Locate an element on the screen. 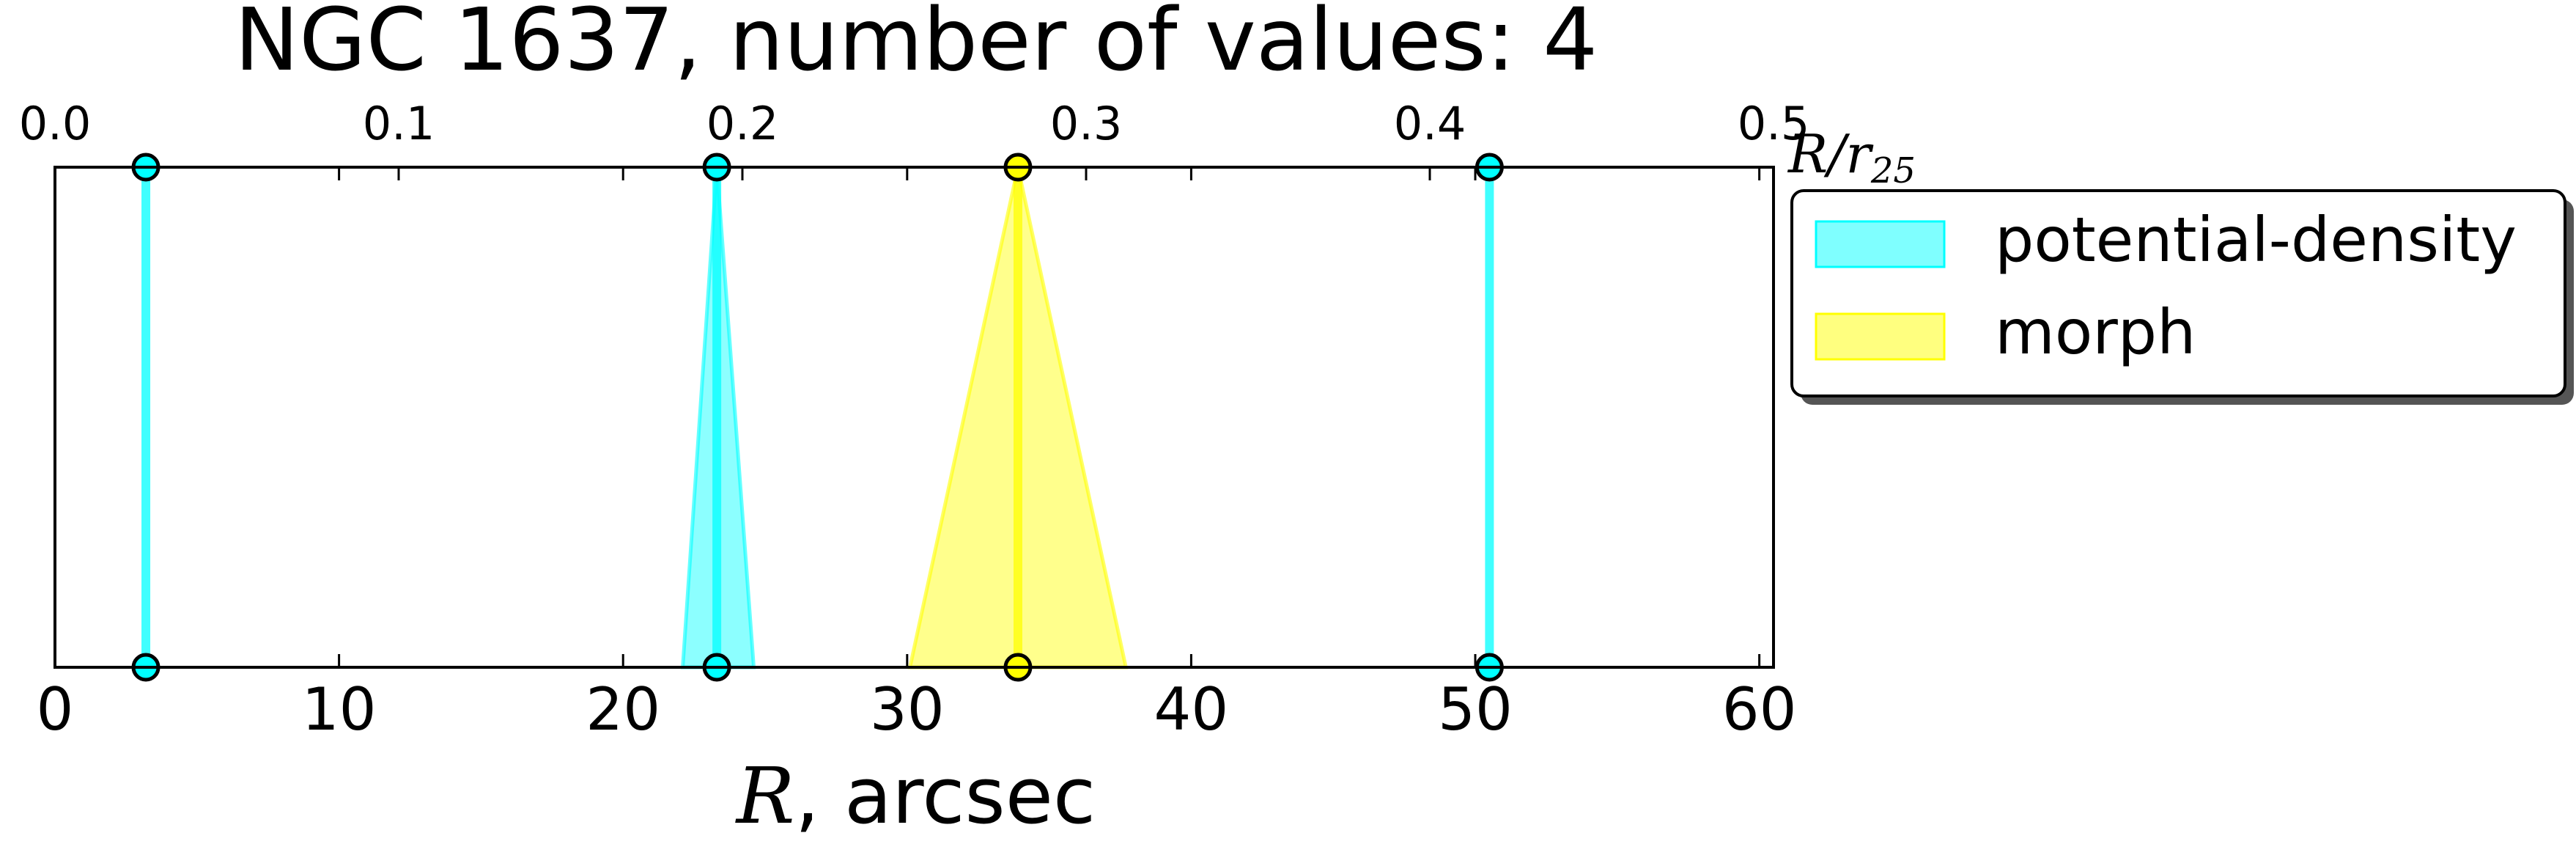  top-tick-label-5: 0.5 is located at coordinates (1774, 123).